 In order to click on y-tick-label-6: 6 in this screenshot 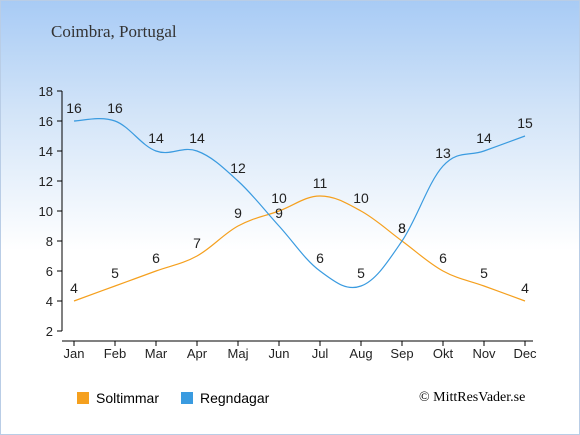, I will do `click(49, 271)`.